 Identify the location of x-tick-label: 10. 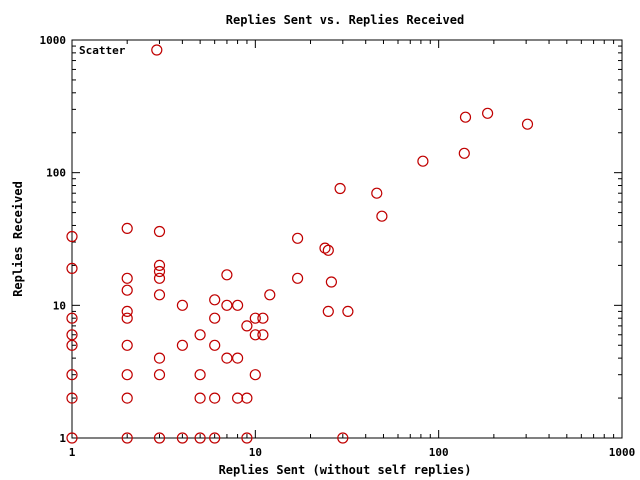
(255, 452).